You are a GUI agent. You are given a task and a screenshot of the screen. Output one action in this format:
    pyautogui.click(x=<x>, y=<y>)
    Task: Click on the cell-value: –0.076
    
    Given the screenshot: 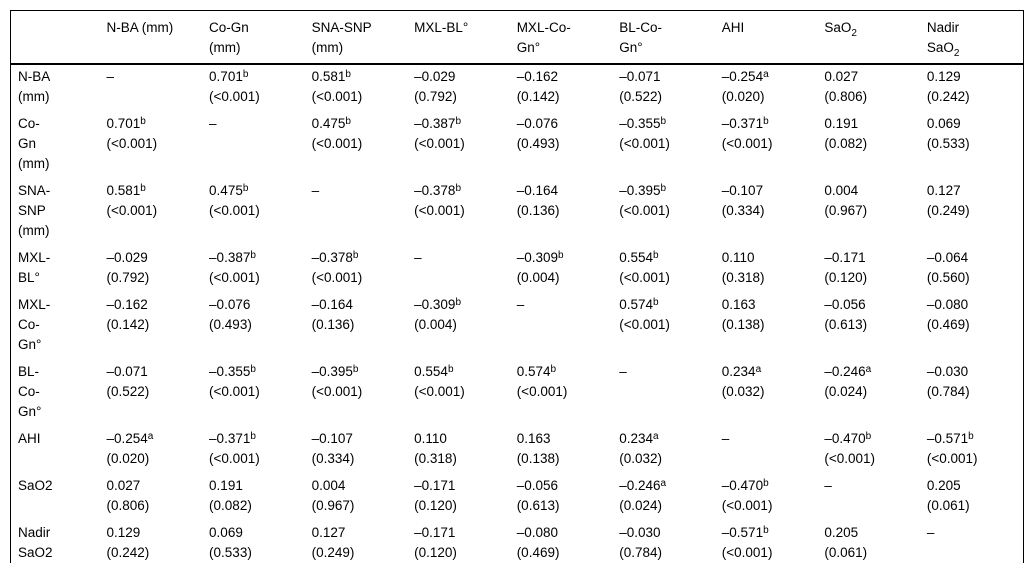 What is the action you would take?
    pyautogui.click(x=256, y=305)
    